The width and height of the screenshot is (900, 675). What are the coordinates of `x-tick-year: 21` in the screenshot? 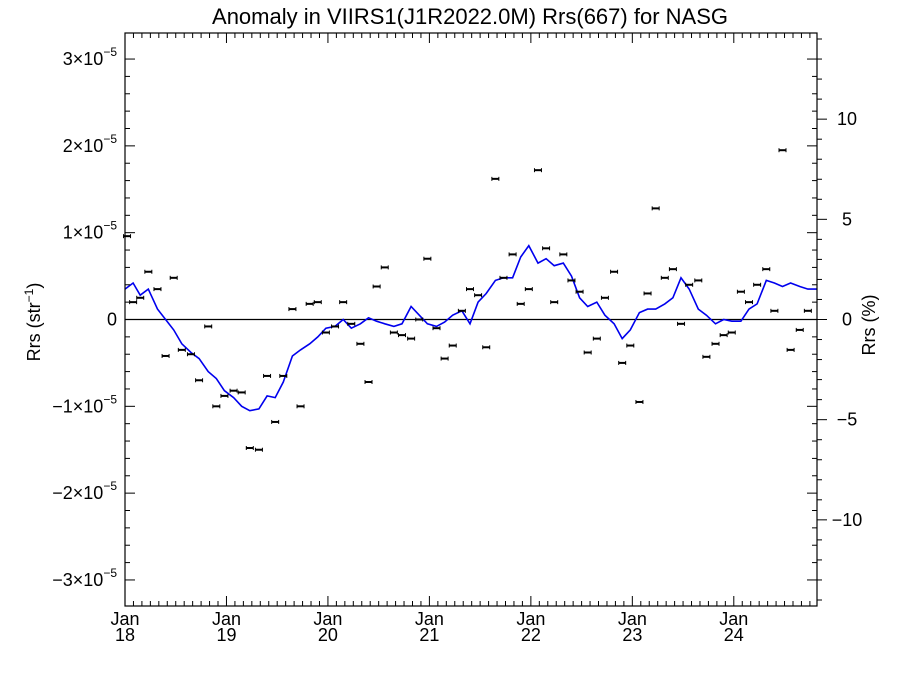 It's located at (429, 635).